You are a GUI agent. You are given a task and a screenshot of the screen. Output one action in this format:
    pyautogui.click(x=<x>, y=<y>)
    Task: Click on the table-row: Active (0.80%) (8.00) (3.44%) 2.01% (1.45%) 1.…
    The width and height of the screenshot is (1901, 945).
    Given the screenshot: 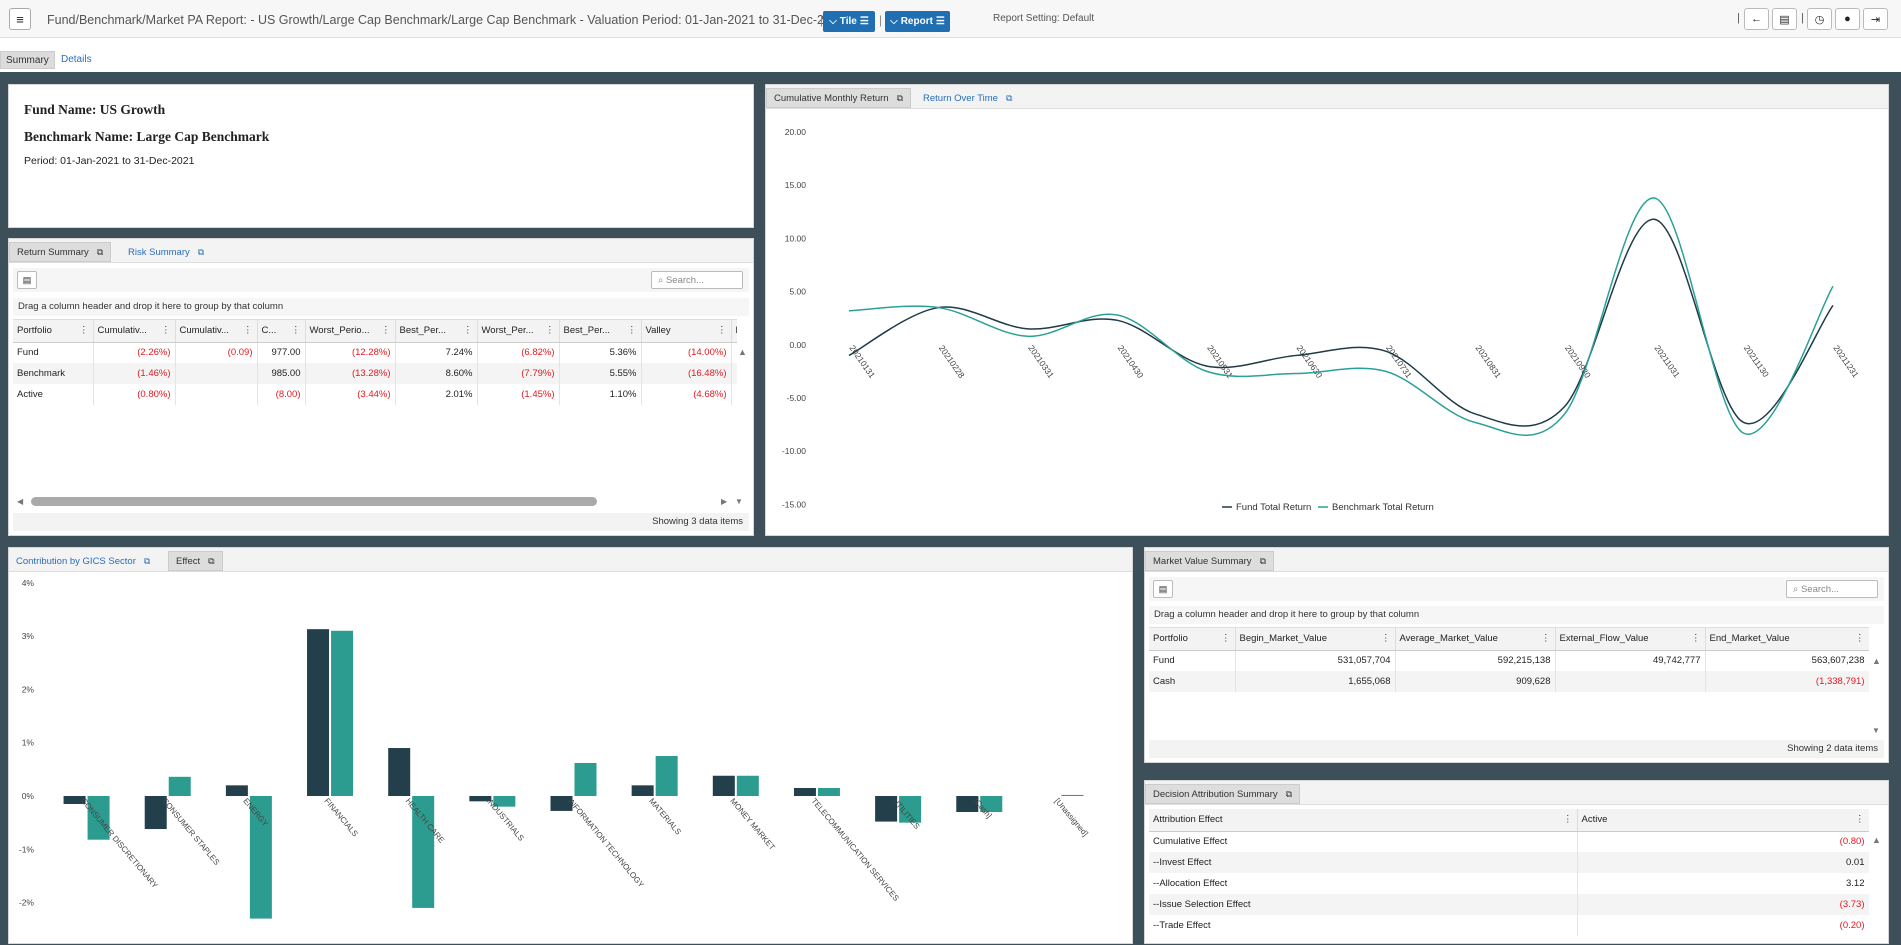 What is the action you would take?
    pyautogui.click(x=375, y=394)
    